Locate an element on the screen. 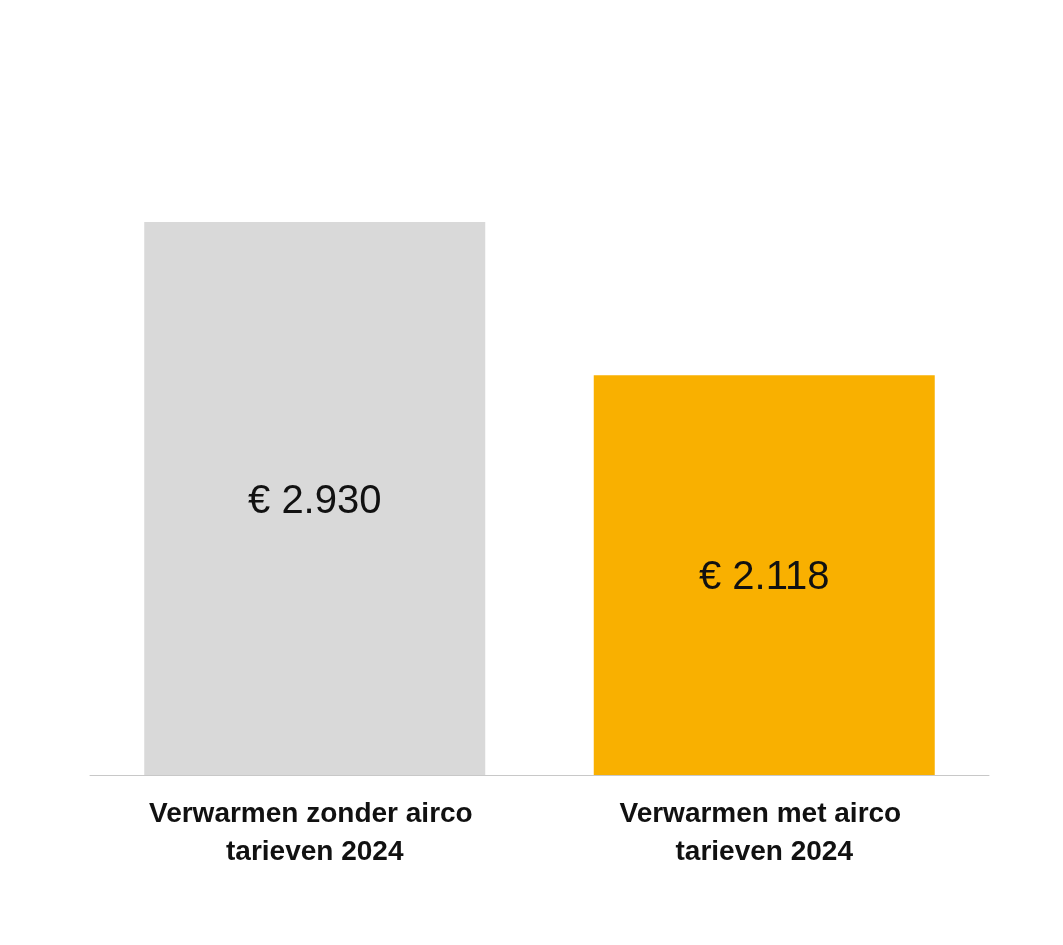 This screenshot has height=945, width=1063. x-tick-label: Verwarmen zonder airco tarieven 2024 is located at coordinates (315, 831).